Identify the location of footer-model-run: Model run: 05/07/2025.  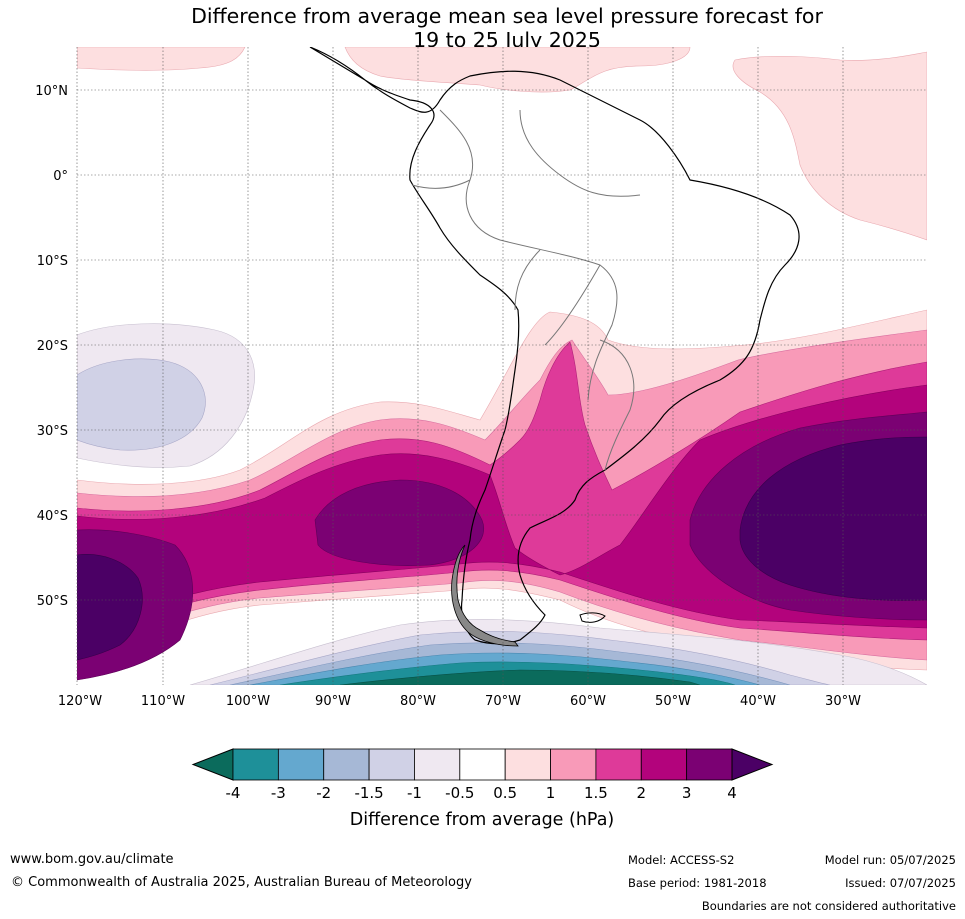
(890, 860).